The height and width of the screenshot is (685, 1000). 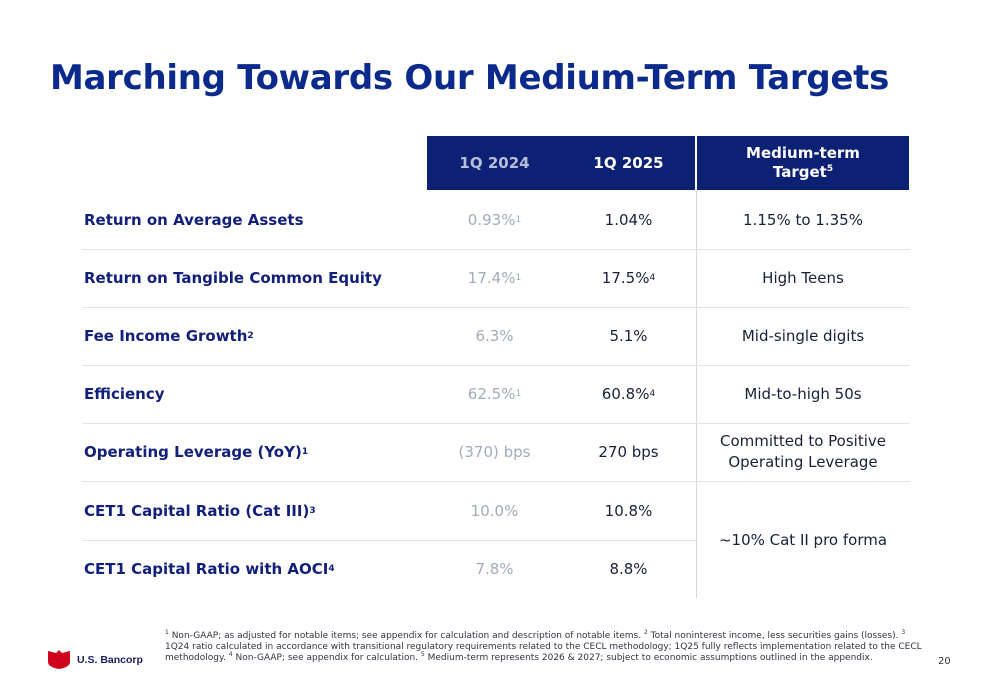 I want to click on table-row-cet1-with-aoci: CET1 Capital Ratio with AOCI 4 7.8% 8.8%, so click(x=389, y=569).